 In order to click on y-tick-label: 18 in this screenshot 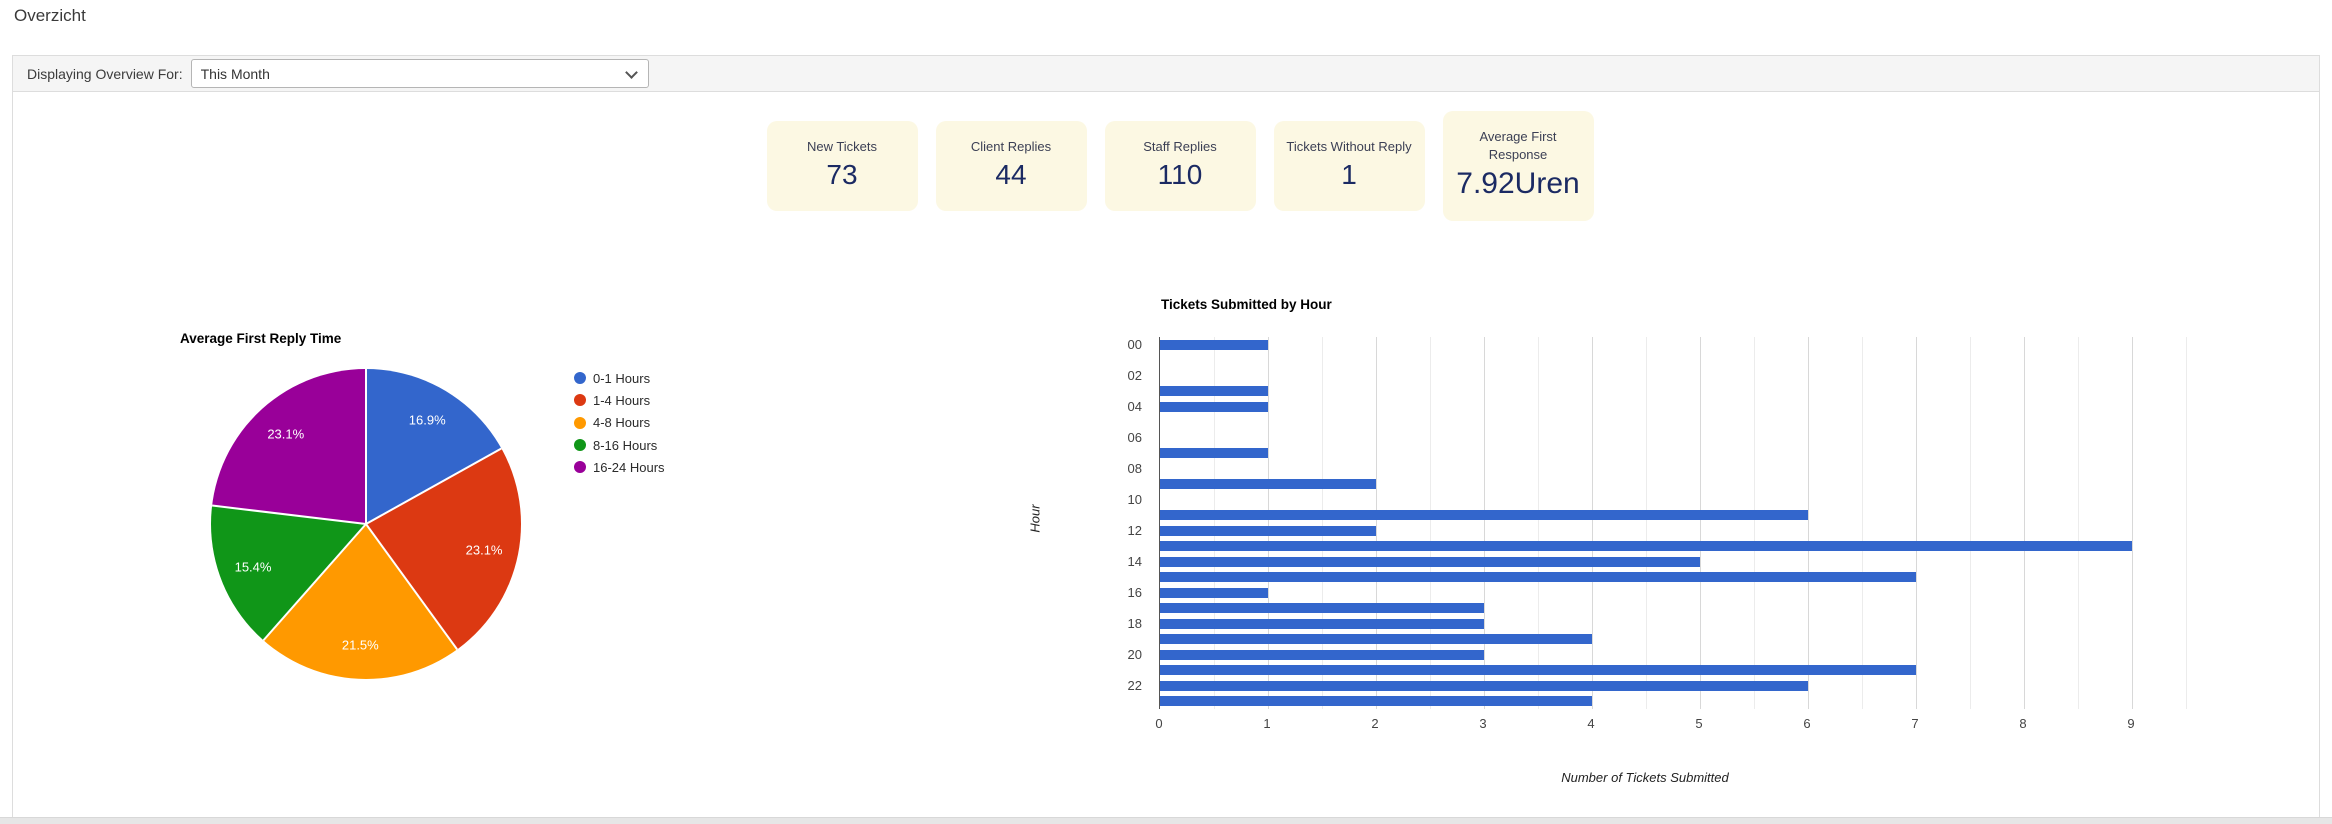, I will do `click(1134, 623)`.